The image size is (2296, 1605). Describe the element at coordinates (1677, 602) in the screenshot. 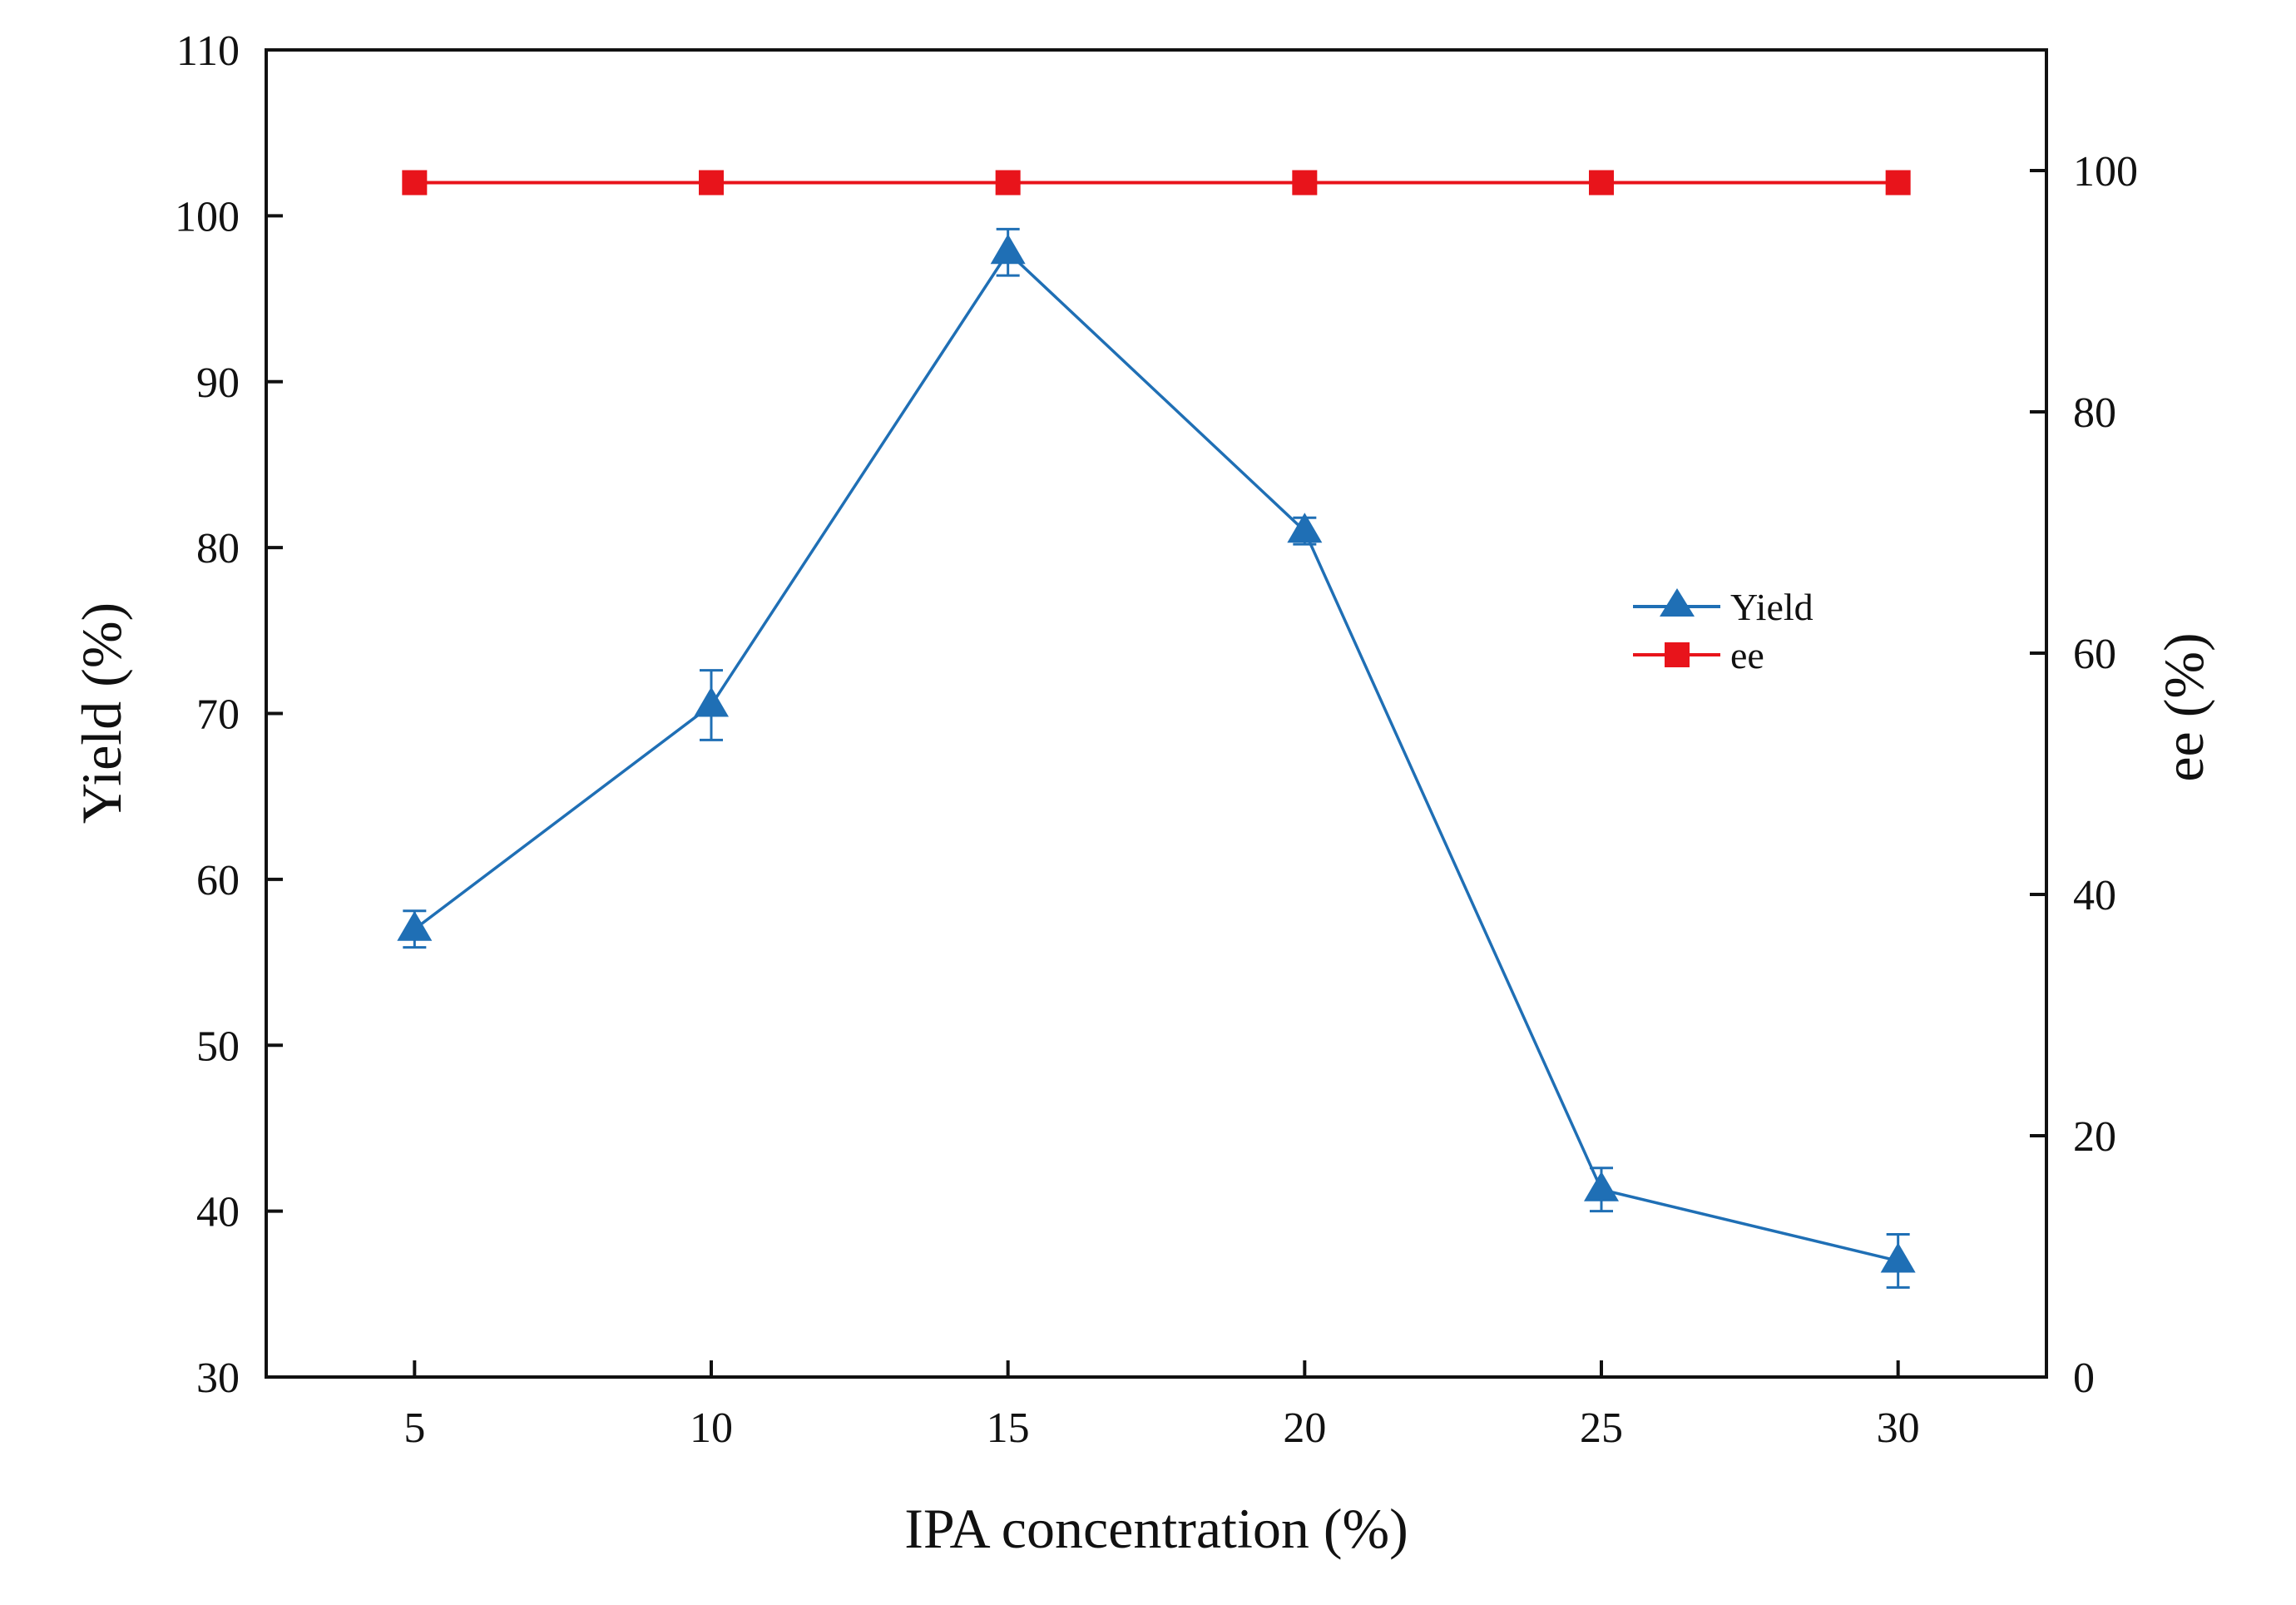

I see `legend-yield-marker` at that location.